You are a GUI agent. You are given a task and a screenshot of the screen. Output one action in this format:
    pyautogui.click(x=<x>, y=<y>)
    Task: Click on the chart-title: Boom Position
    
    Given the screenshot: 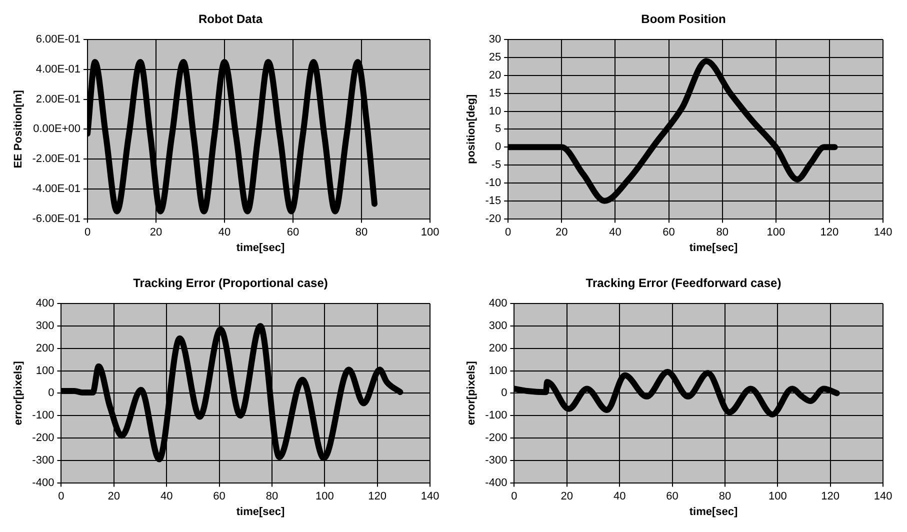 What is the action you would take?
    pyautogui.click(x=683, y=19)
    